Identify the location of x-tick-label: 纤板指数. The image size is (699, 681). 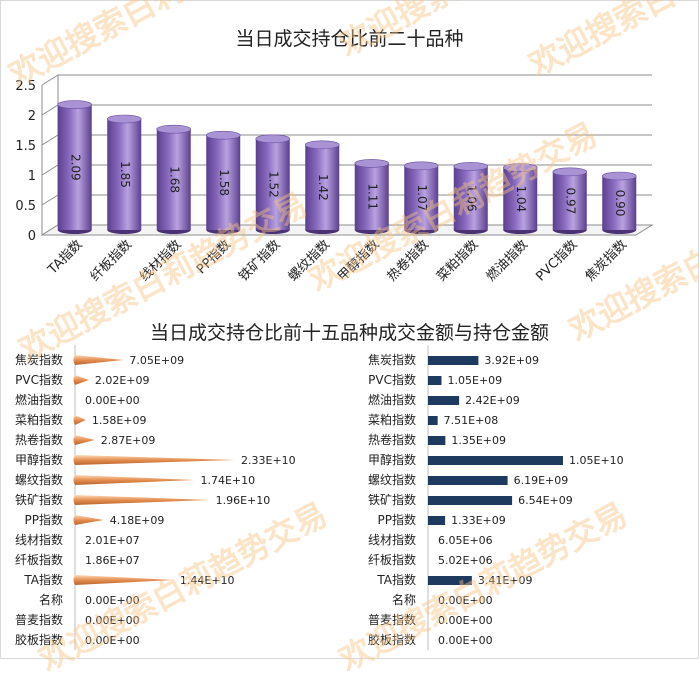
(111, 260).